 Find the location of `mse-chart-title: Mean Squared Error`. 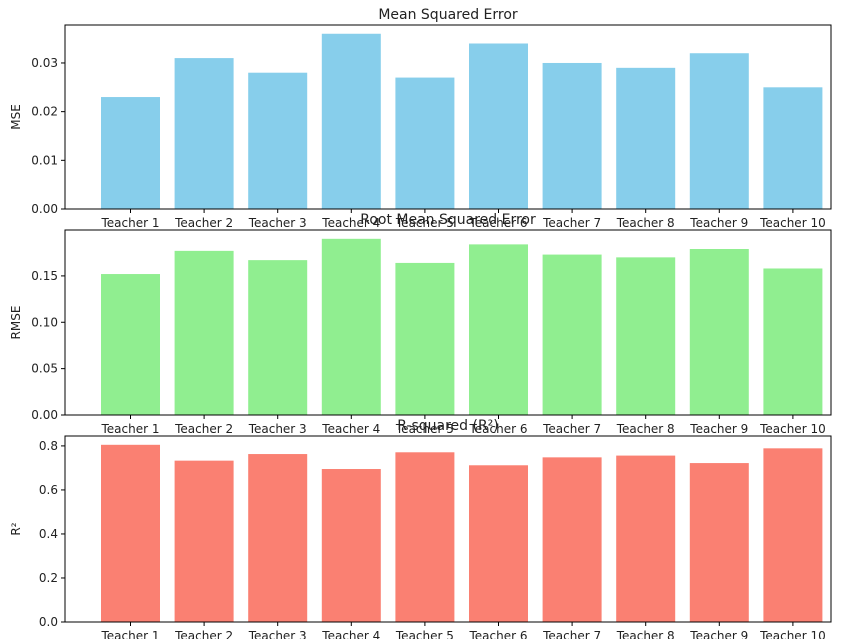

mse-chart-title: Mean Squared Error is located at coordinates (448, 15).